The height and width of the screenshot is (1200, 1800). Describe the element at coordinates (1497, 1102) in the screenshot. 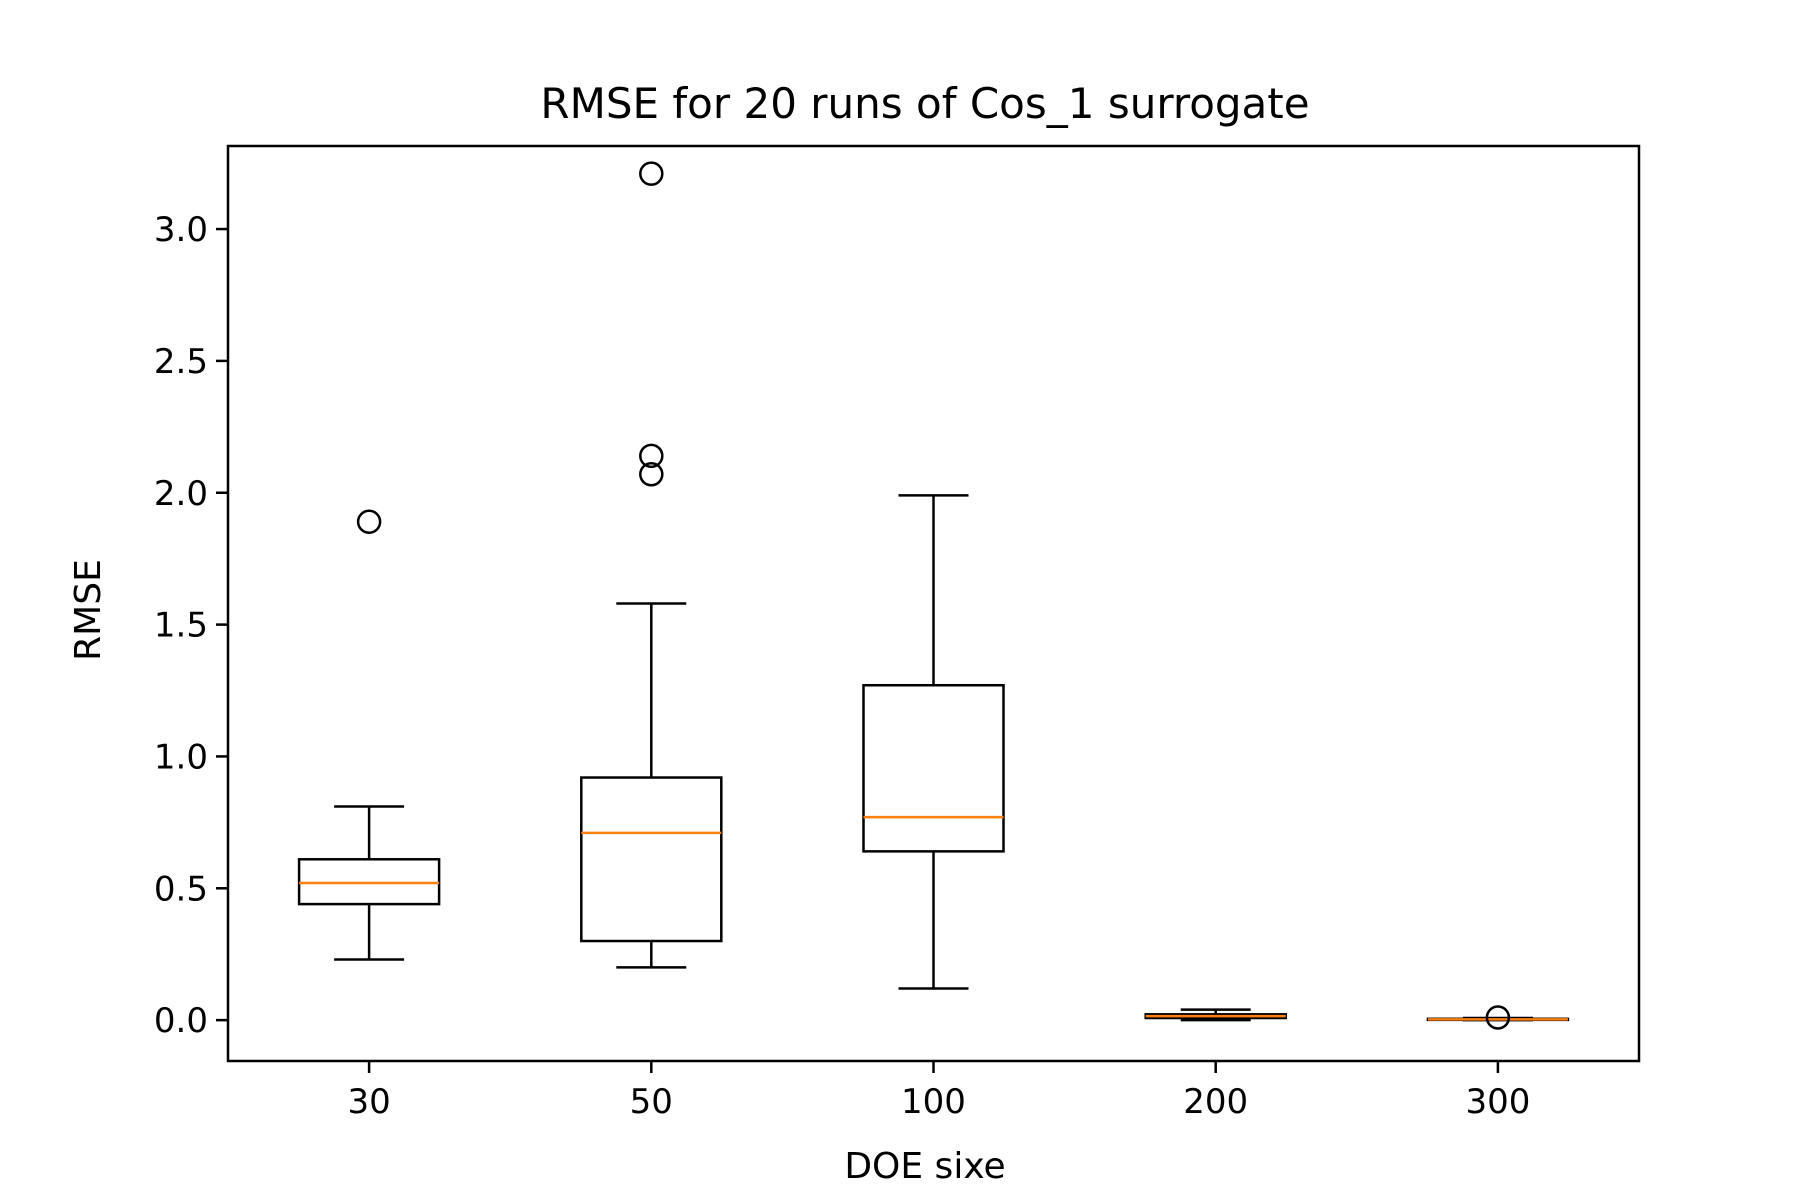

I see `x-tick-label: 300` at that location.